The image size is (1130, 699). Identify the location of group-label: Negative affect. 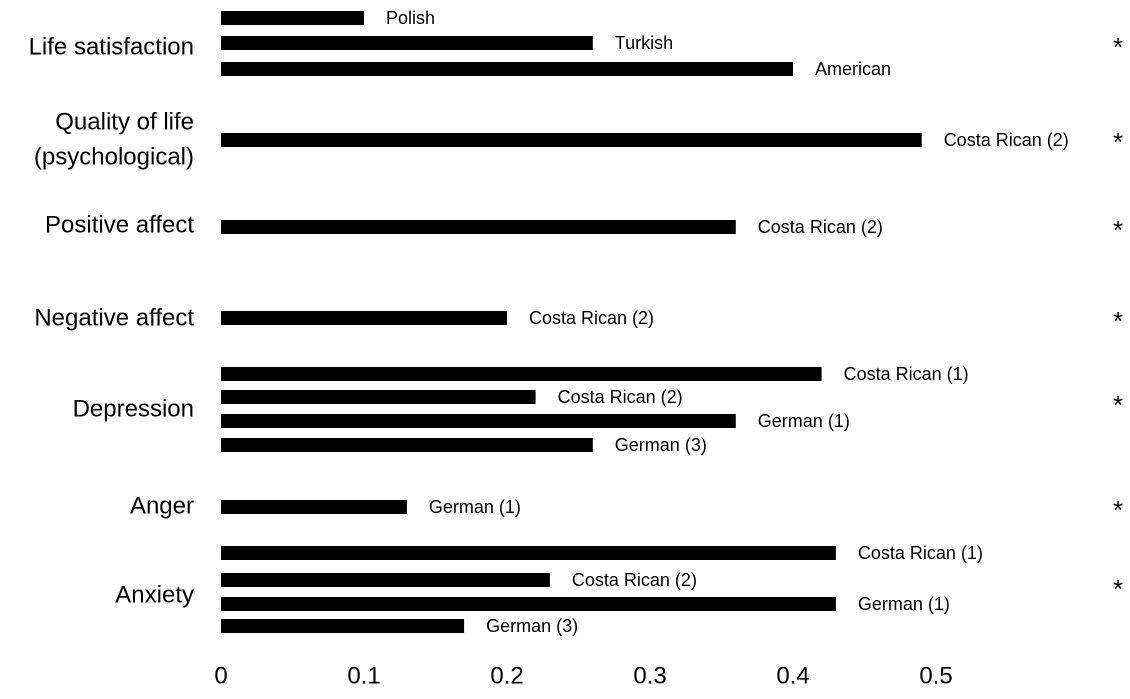
(114, 317).